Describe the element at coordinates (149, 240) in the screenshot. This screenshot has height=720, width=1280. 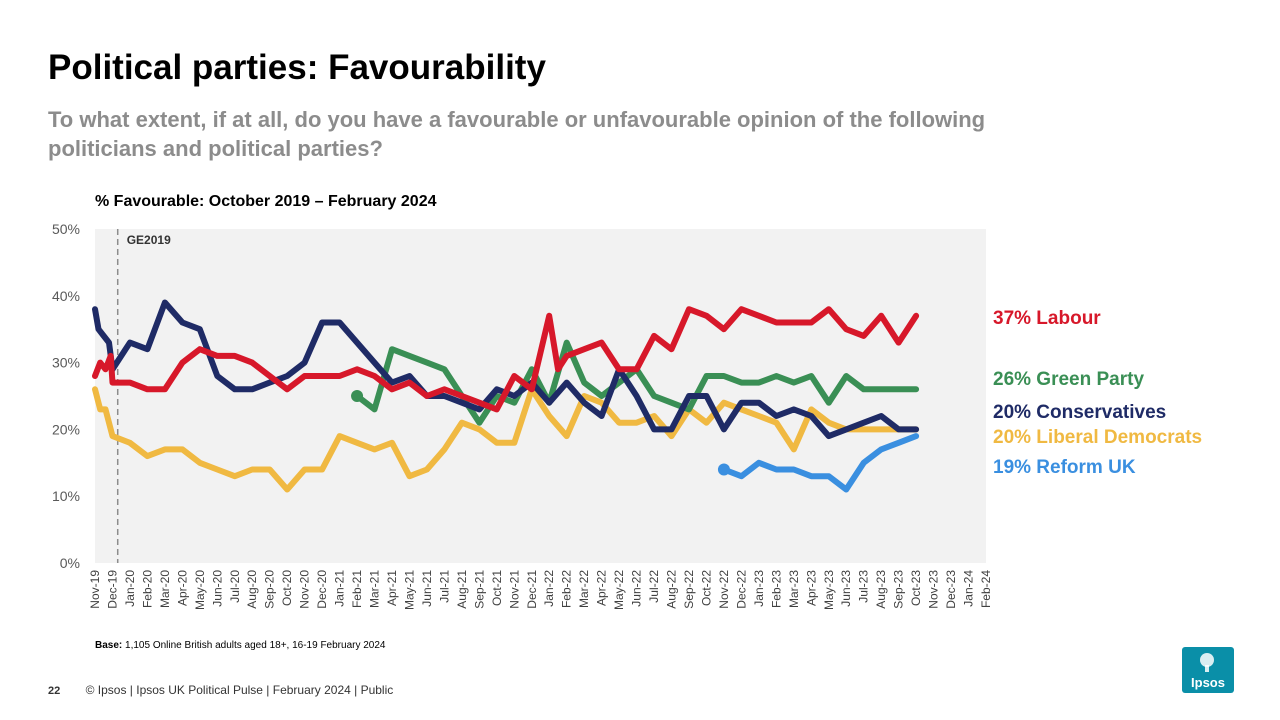
I see `ge2019-label: GE2019` at that location.